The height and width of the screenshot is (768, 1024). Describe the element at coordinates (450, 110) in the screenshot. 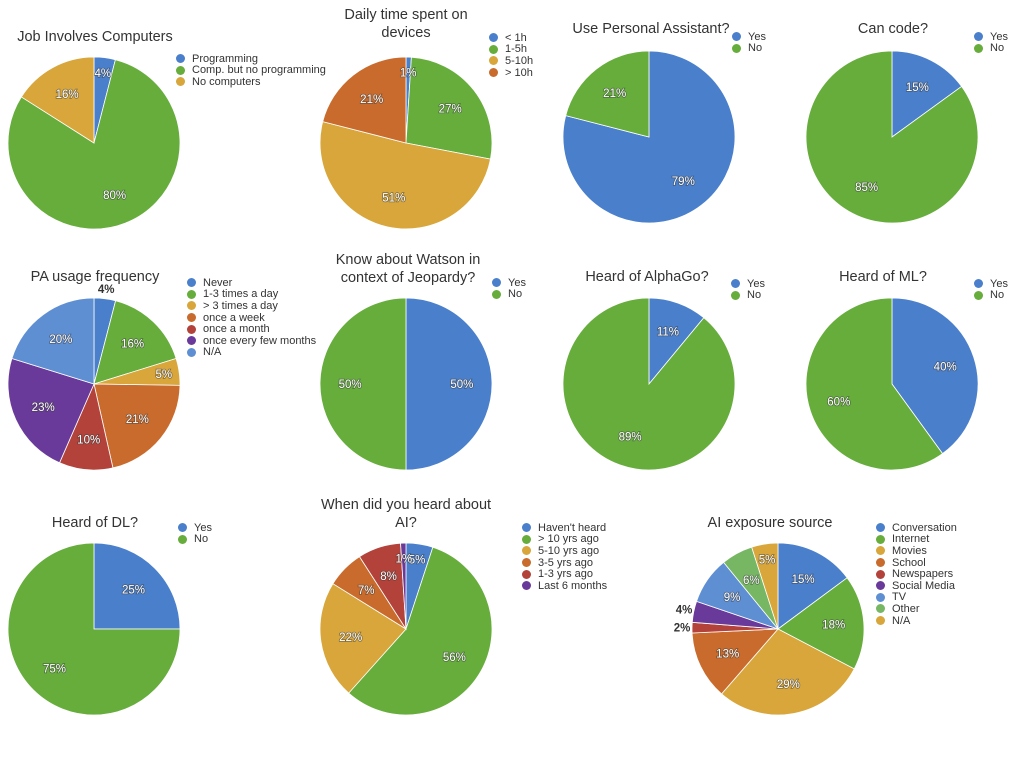

I see `pie-label-2: 27%` at that location.